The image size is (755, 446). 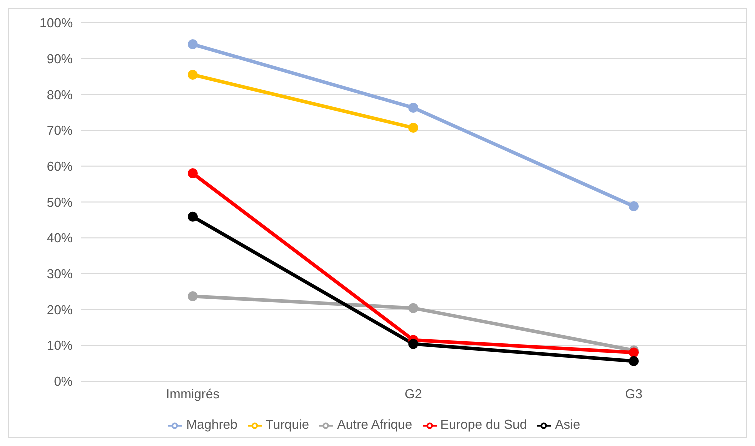 What do you see at coordinates (60, 166) in the screenshot?
I see `y-tick-label: 60%` at bounding box center [60, 166].